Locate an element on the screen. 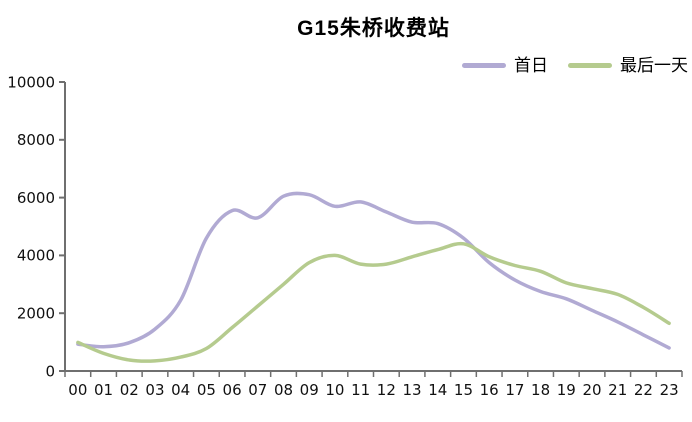 This screenshot has height=422, width=692. y-tick-label: 4000 is located at coordinates (36, 256).